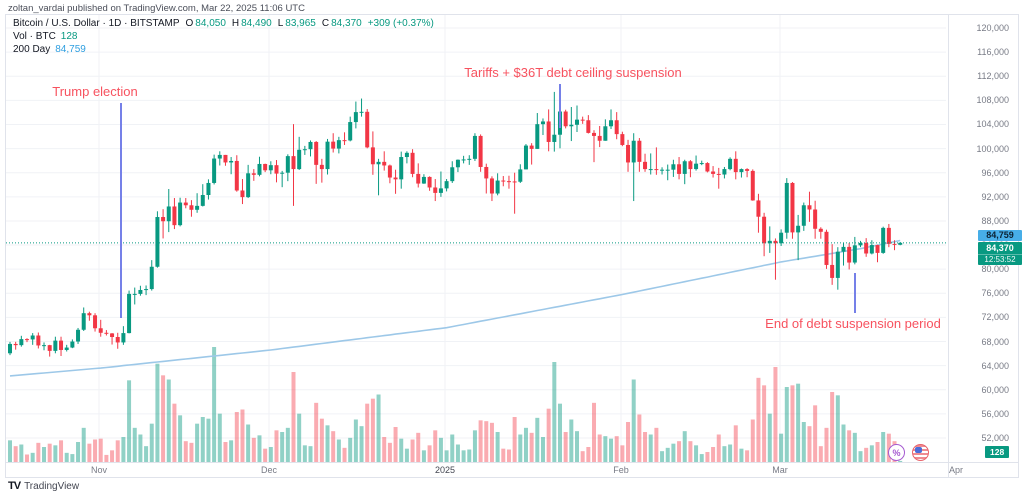 Image resolution: width=1024 pixels, height=496 pixels. Describe the element at coordinates (908, 452) in the screenshot. I see `reaction-icons: %` at that location.